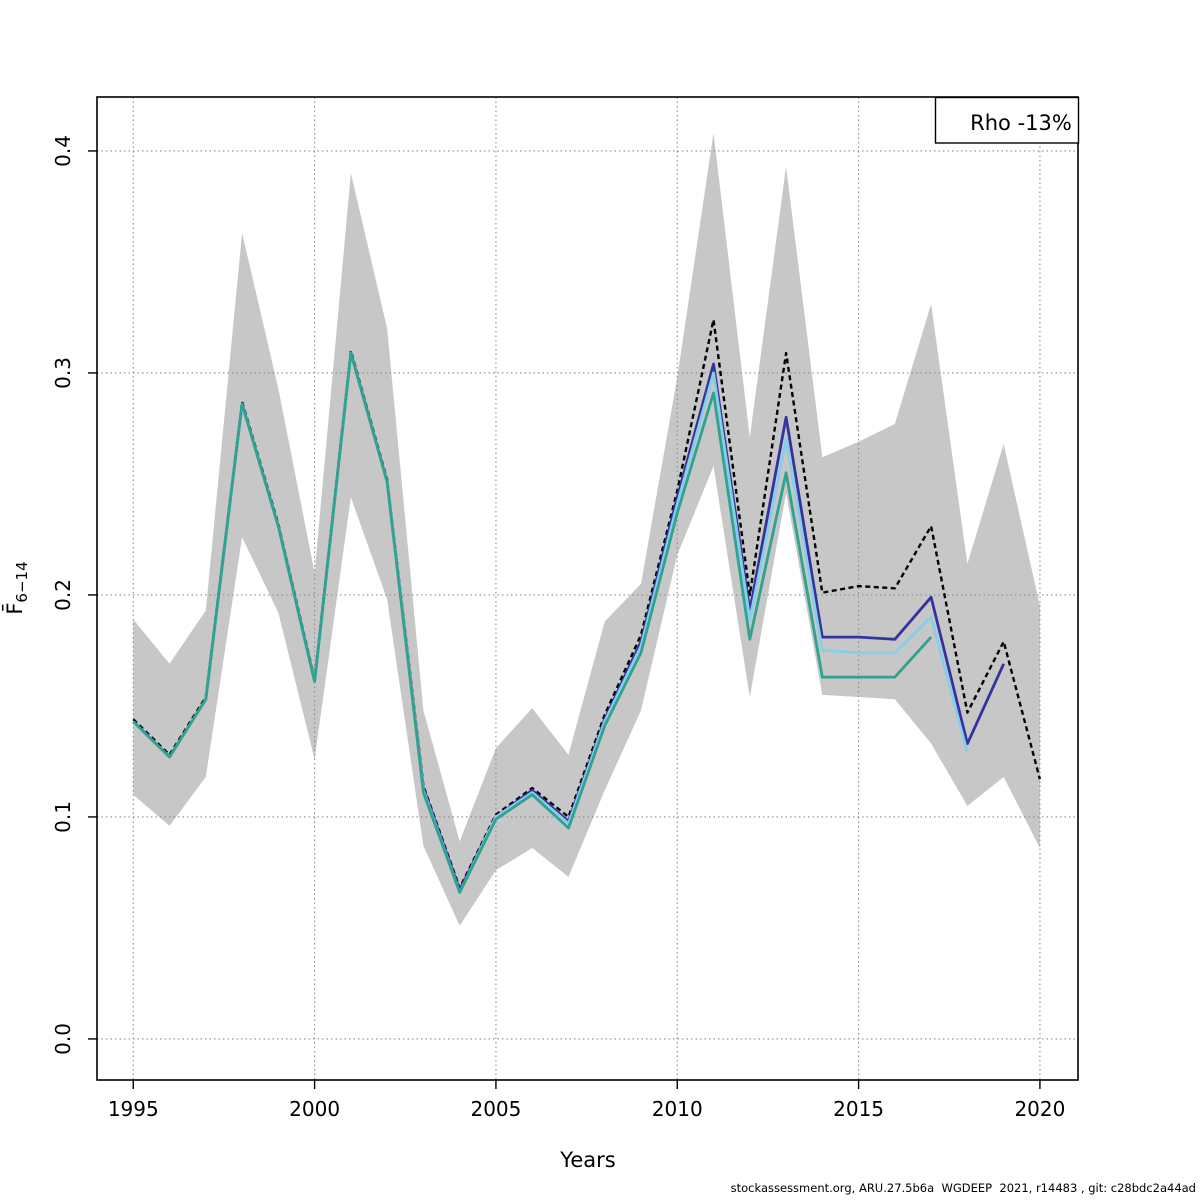 Image resolution: width=1200 pixels, height=1200 pixels. I want to click on x-tick-label: 2000, so click(314, 1109).